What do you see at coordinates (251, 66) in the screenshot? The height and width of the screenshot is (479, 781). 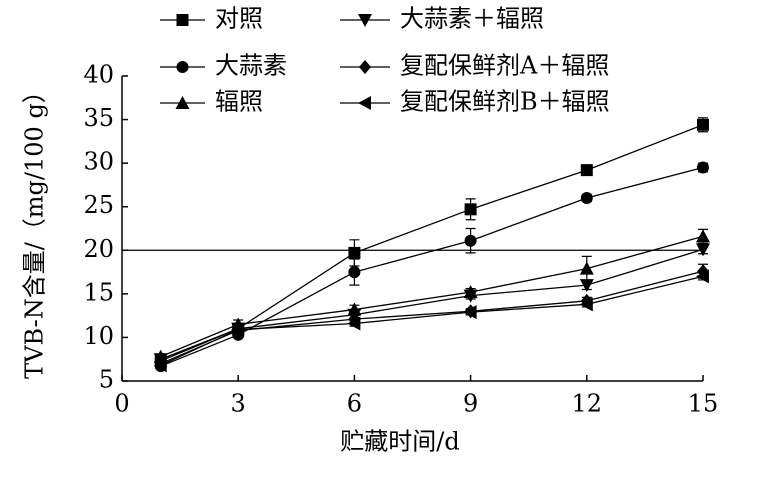 I see `legend-label: 大蒜素` at bounding box center [251, 66].